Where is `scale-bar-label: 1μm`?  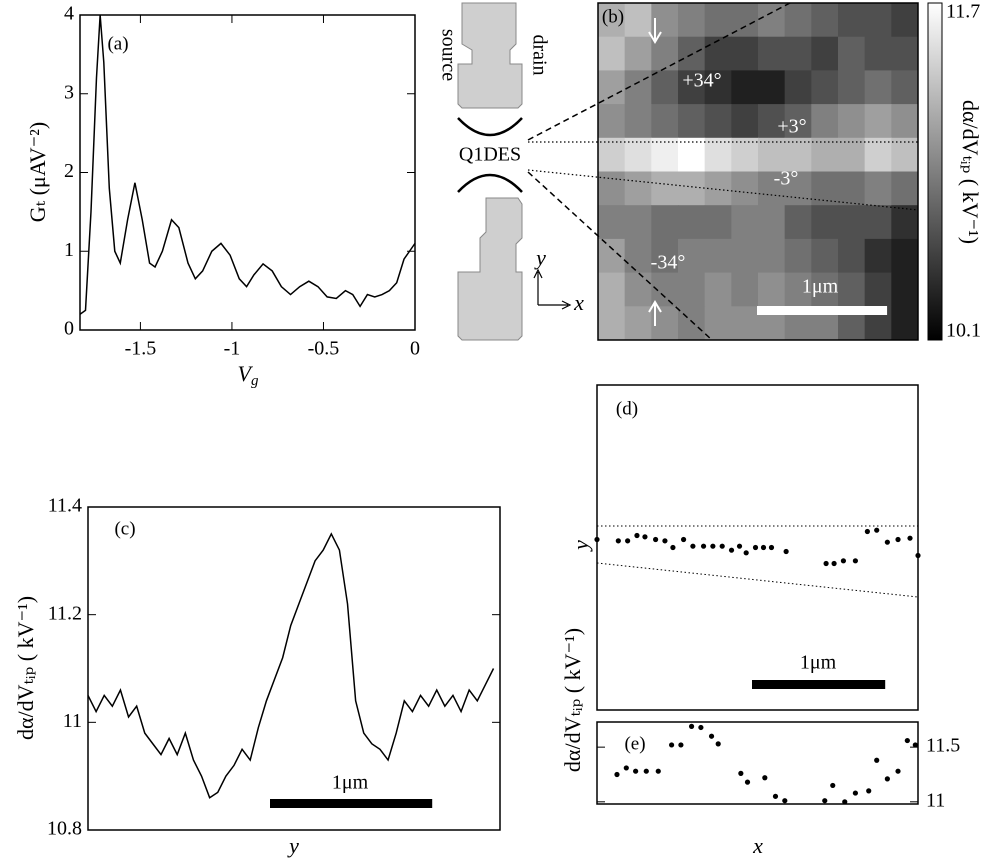
scale-bar-label: 1μm is located at coordinates (350, 783).